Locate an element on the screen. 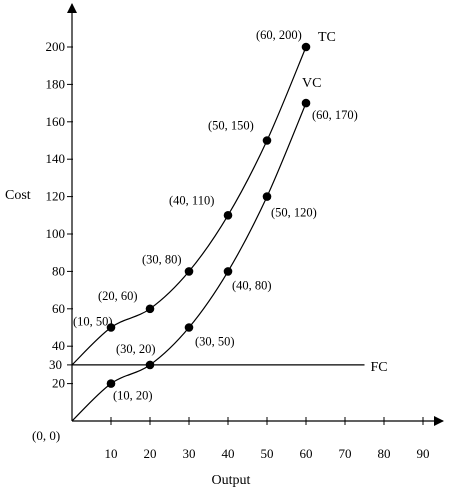 Image resolution: width=450 pixels, height=501 pixels. vc-series-label: VC is located at coordinates (311, 83).